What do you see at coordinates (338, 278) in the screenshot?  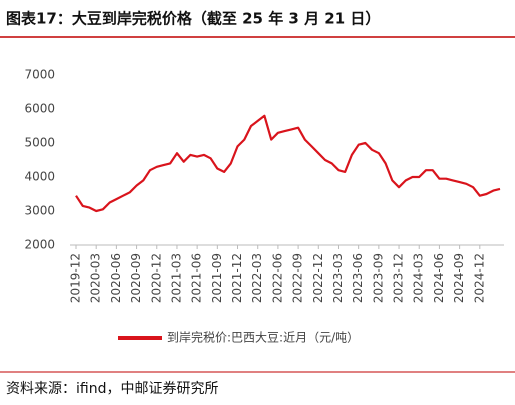 I see `x-tick-label: 2023-03` at bounding box center [338, 278].